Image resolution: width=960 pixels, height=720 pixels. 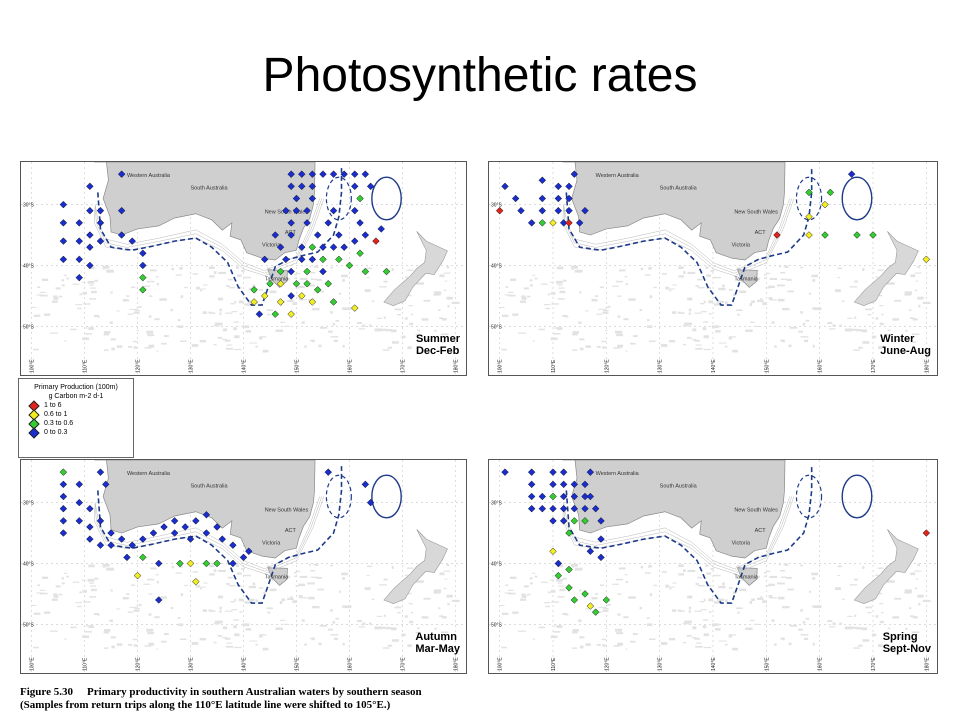 I want to click on contour-line, so click(x=678, y=236).